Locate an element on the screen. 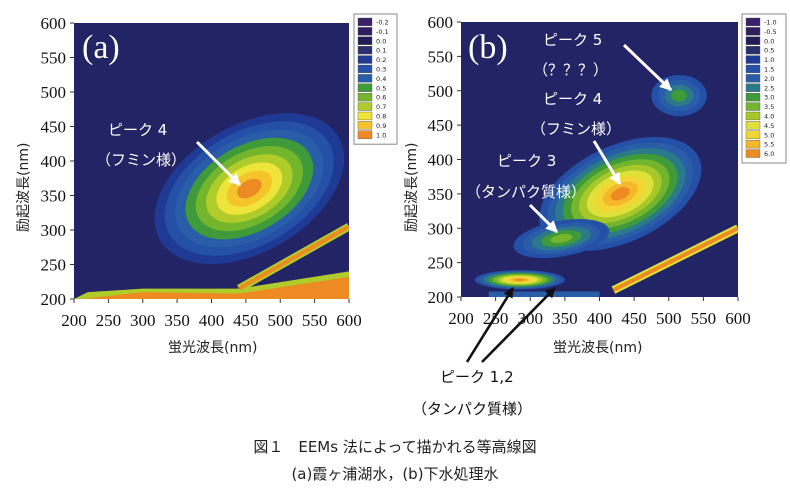 This screenshot has height=495, width=790. panel-label-a: (a) is located at coordinates (101, 47).